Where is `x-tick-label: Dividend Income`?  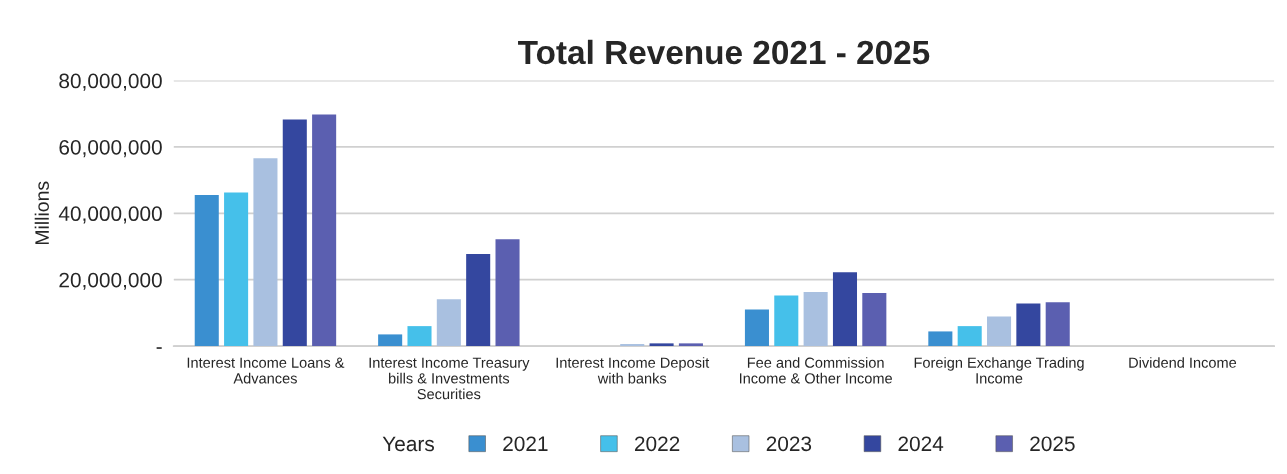 x-tick-label: Dividend Income is located at coordinates (1183, 362).